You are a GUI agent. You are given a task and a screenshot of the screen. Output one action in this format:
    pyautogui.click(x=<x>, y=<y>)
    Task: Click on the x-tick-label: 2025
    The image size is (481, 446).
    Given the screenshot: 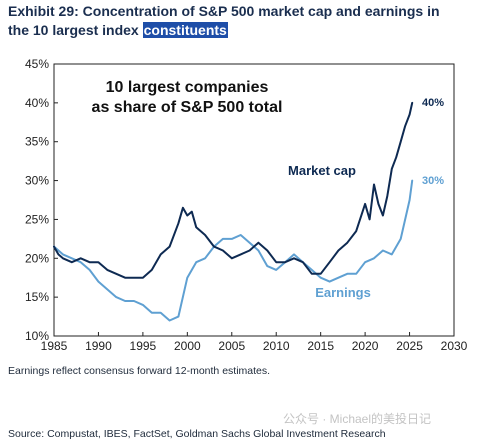 What is the action you would take?
    pyautogui.click(x=409, y=346)
    